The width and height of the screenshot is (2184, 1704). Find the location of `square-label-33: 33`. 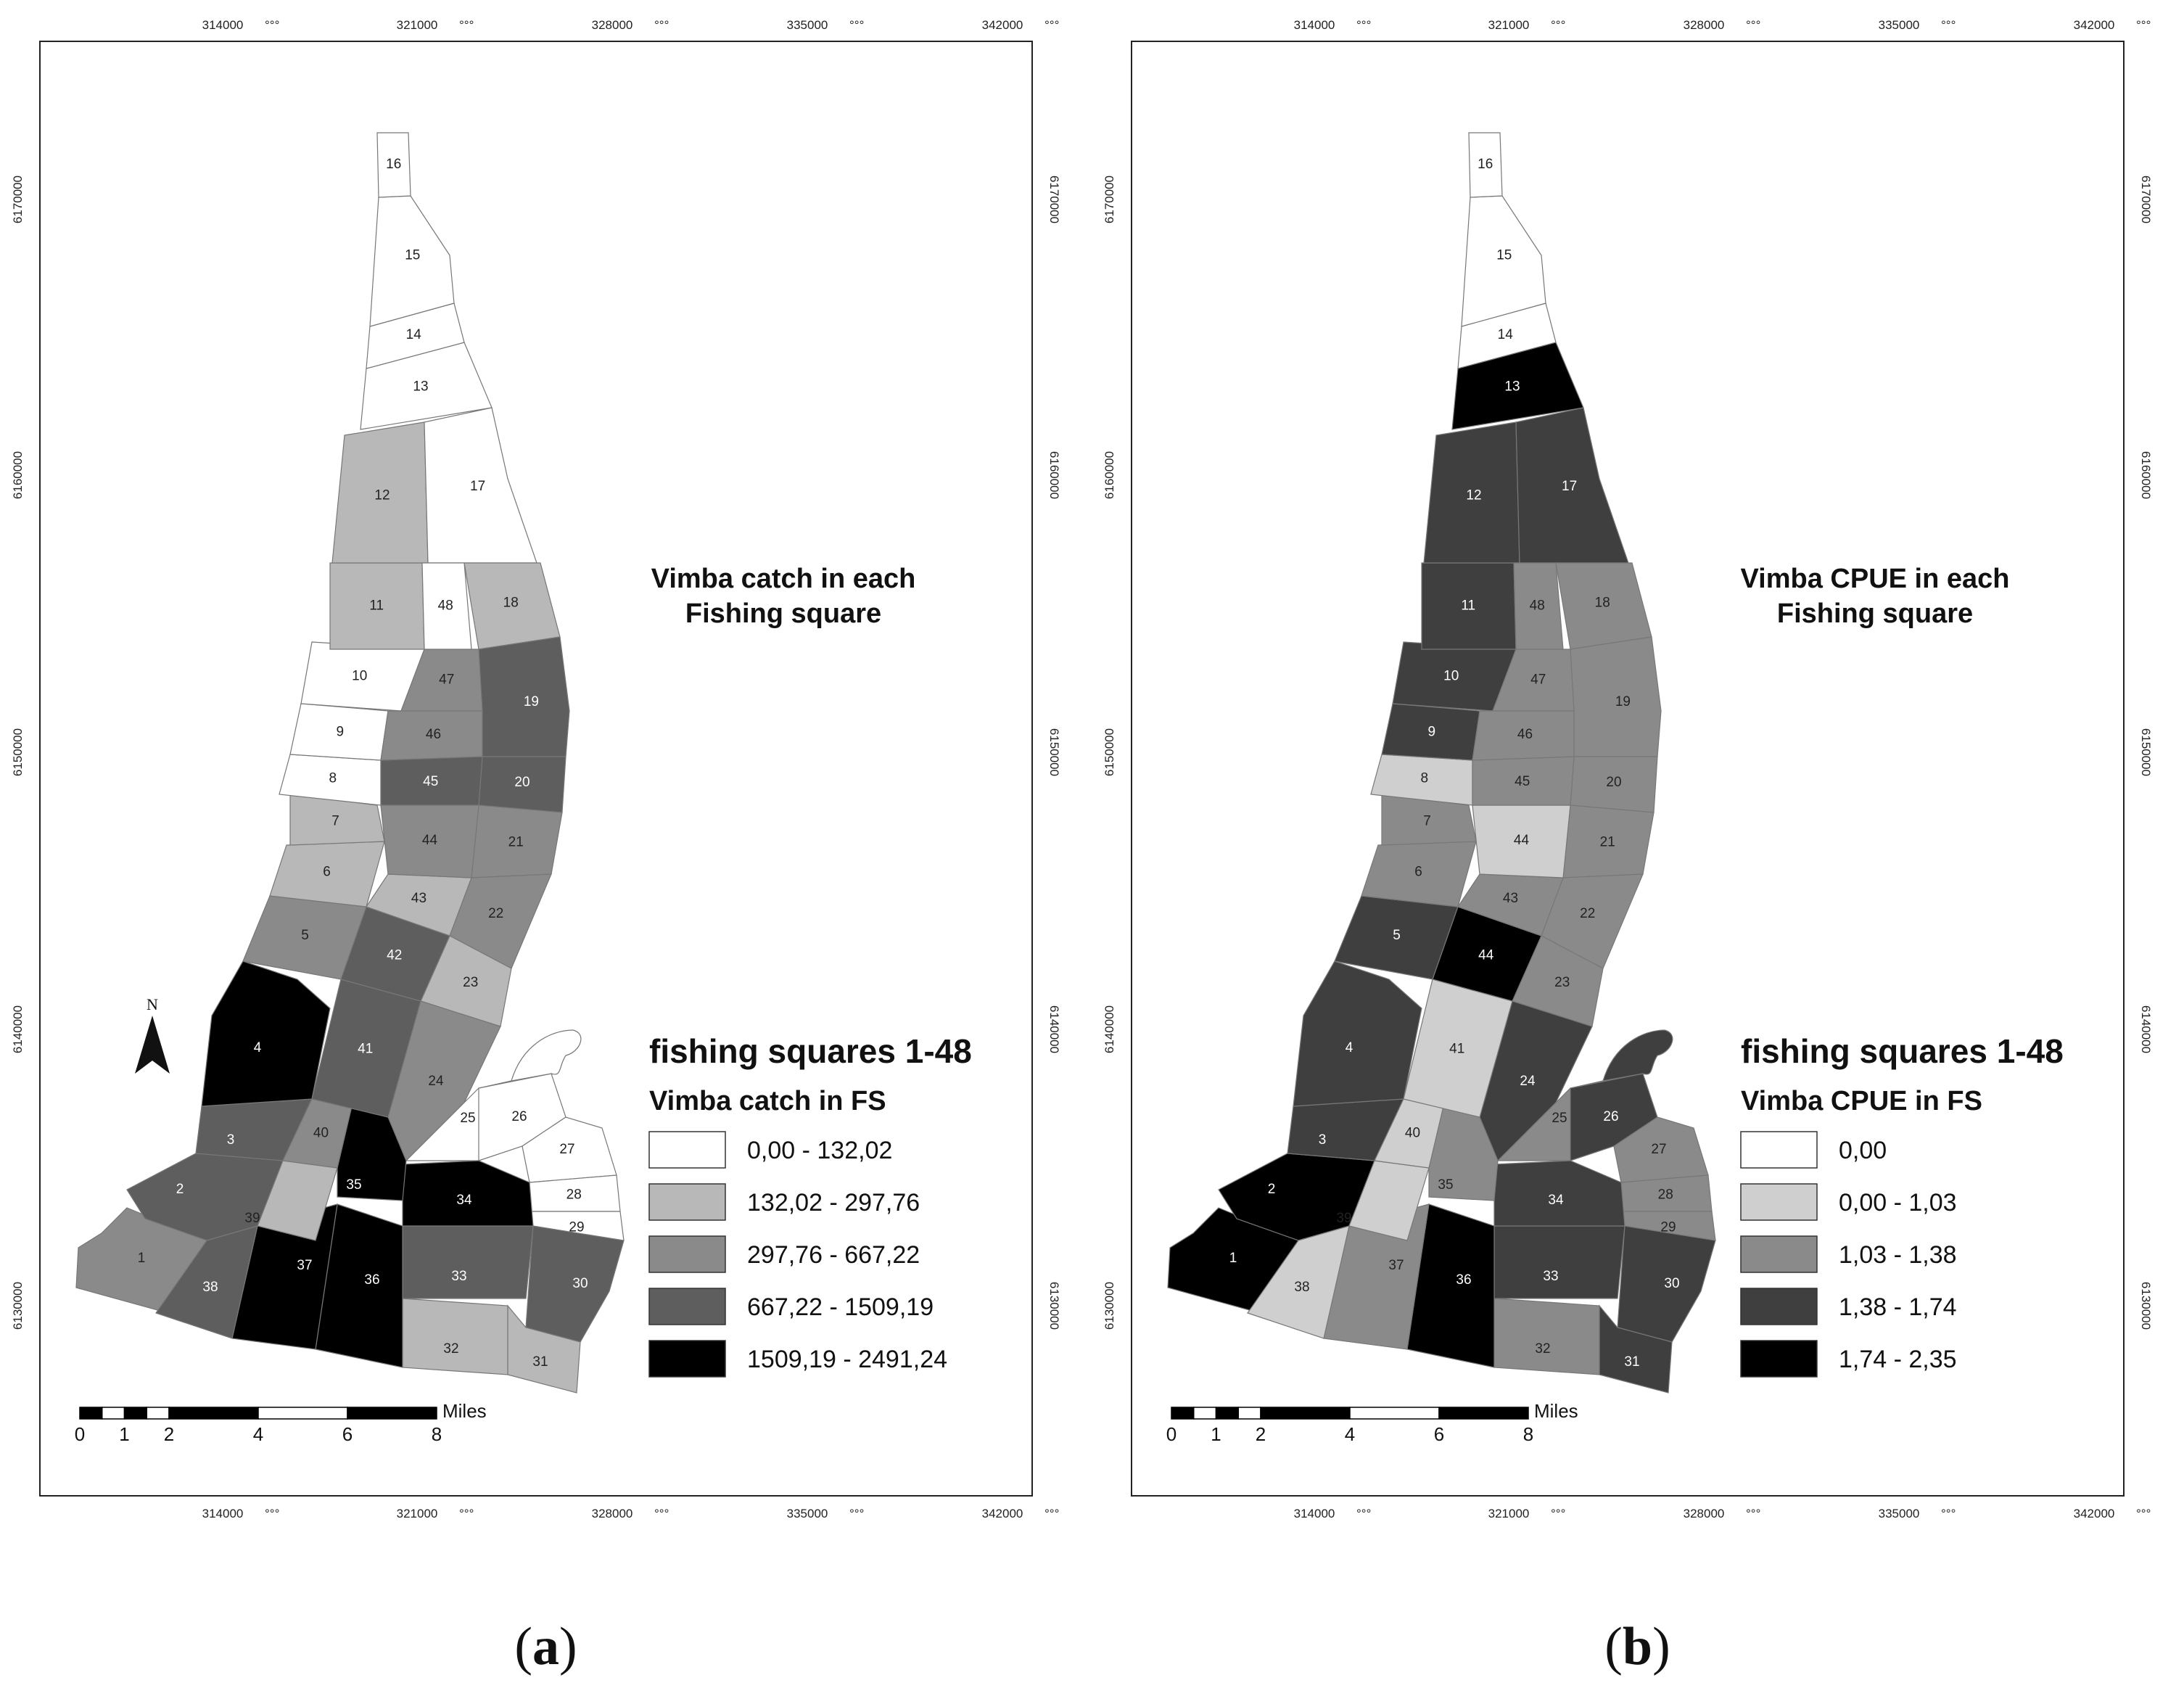

square-label-33: 33 is located at coordinates (1550, 1277).